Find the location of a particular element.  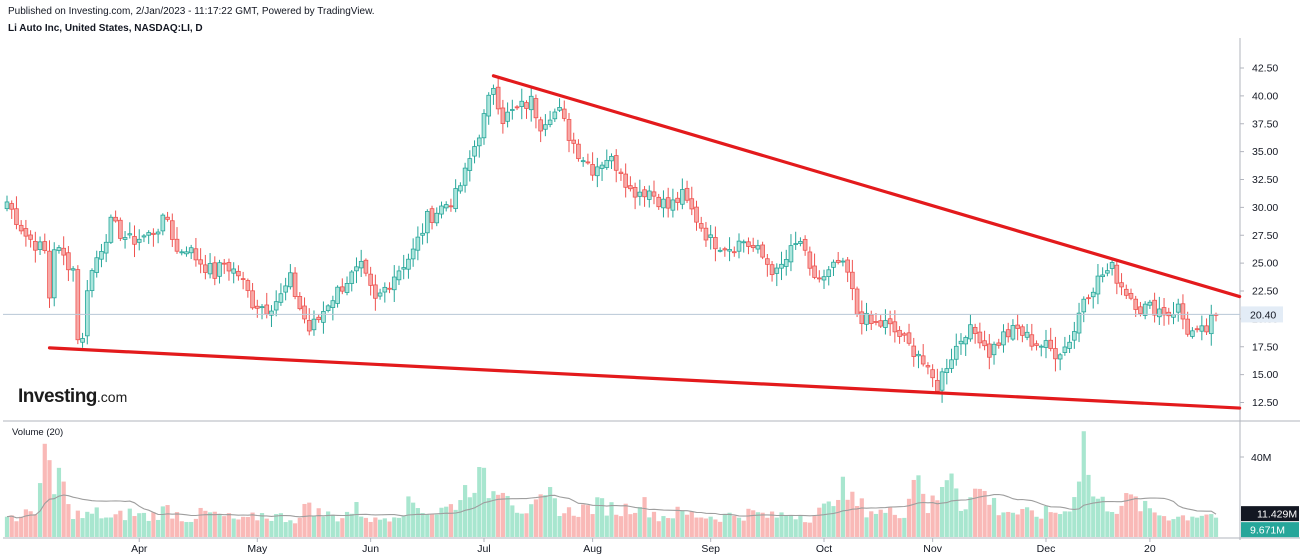

time-tick-label: Oct is located at coordinates (824, 549).